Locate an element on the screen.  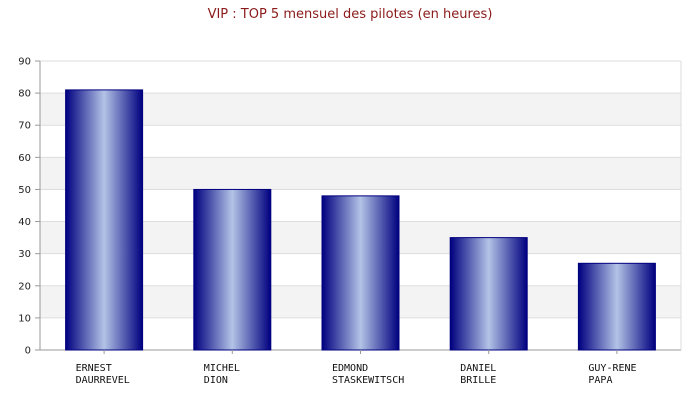
y-tick-label: 90 is located at coordinates (24, 62).